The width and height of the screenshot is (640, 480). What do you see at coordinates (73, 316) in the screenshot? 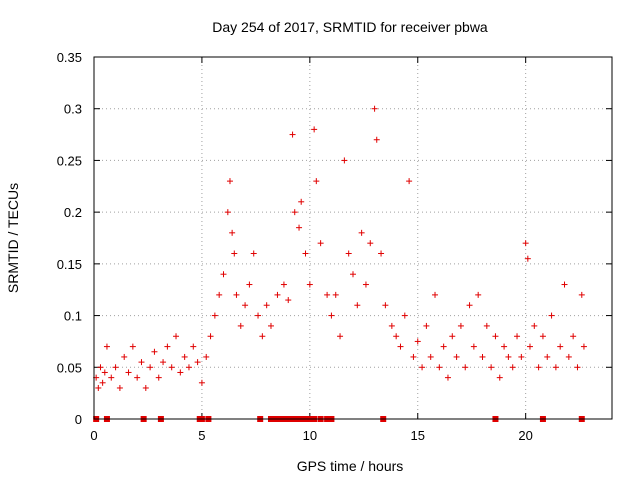
I see `y-tick-label: 0.1` at bounding box center [73, 316].